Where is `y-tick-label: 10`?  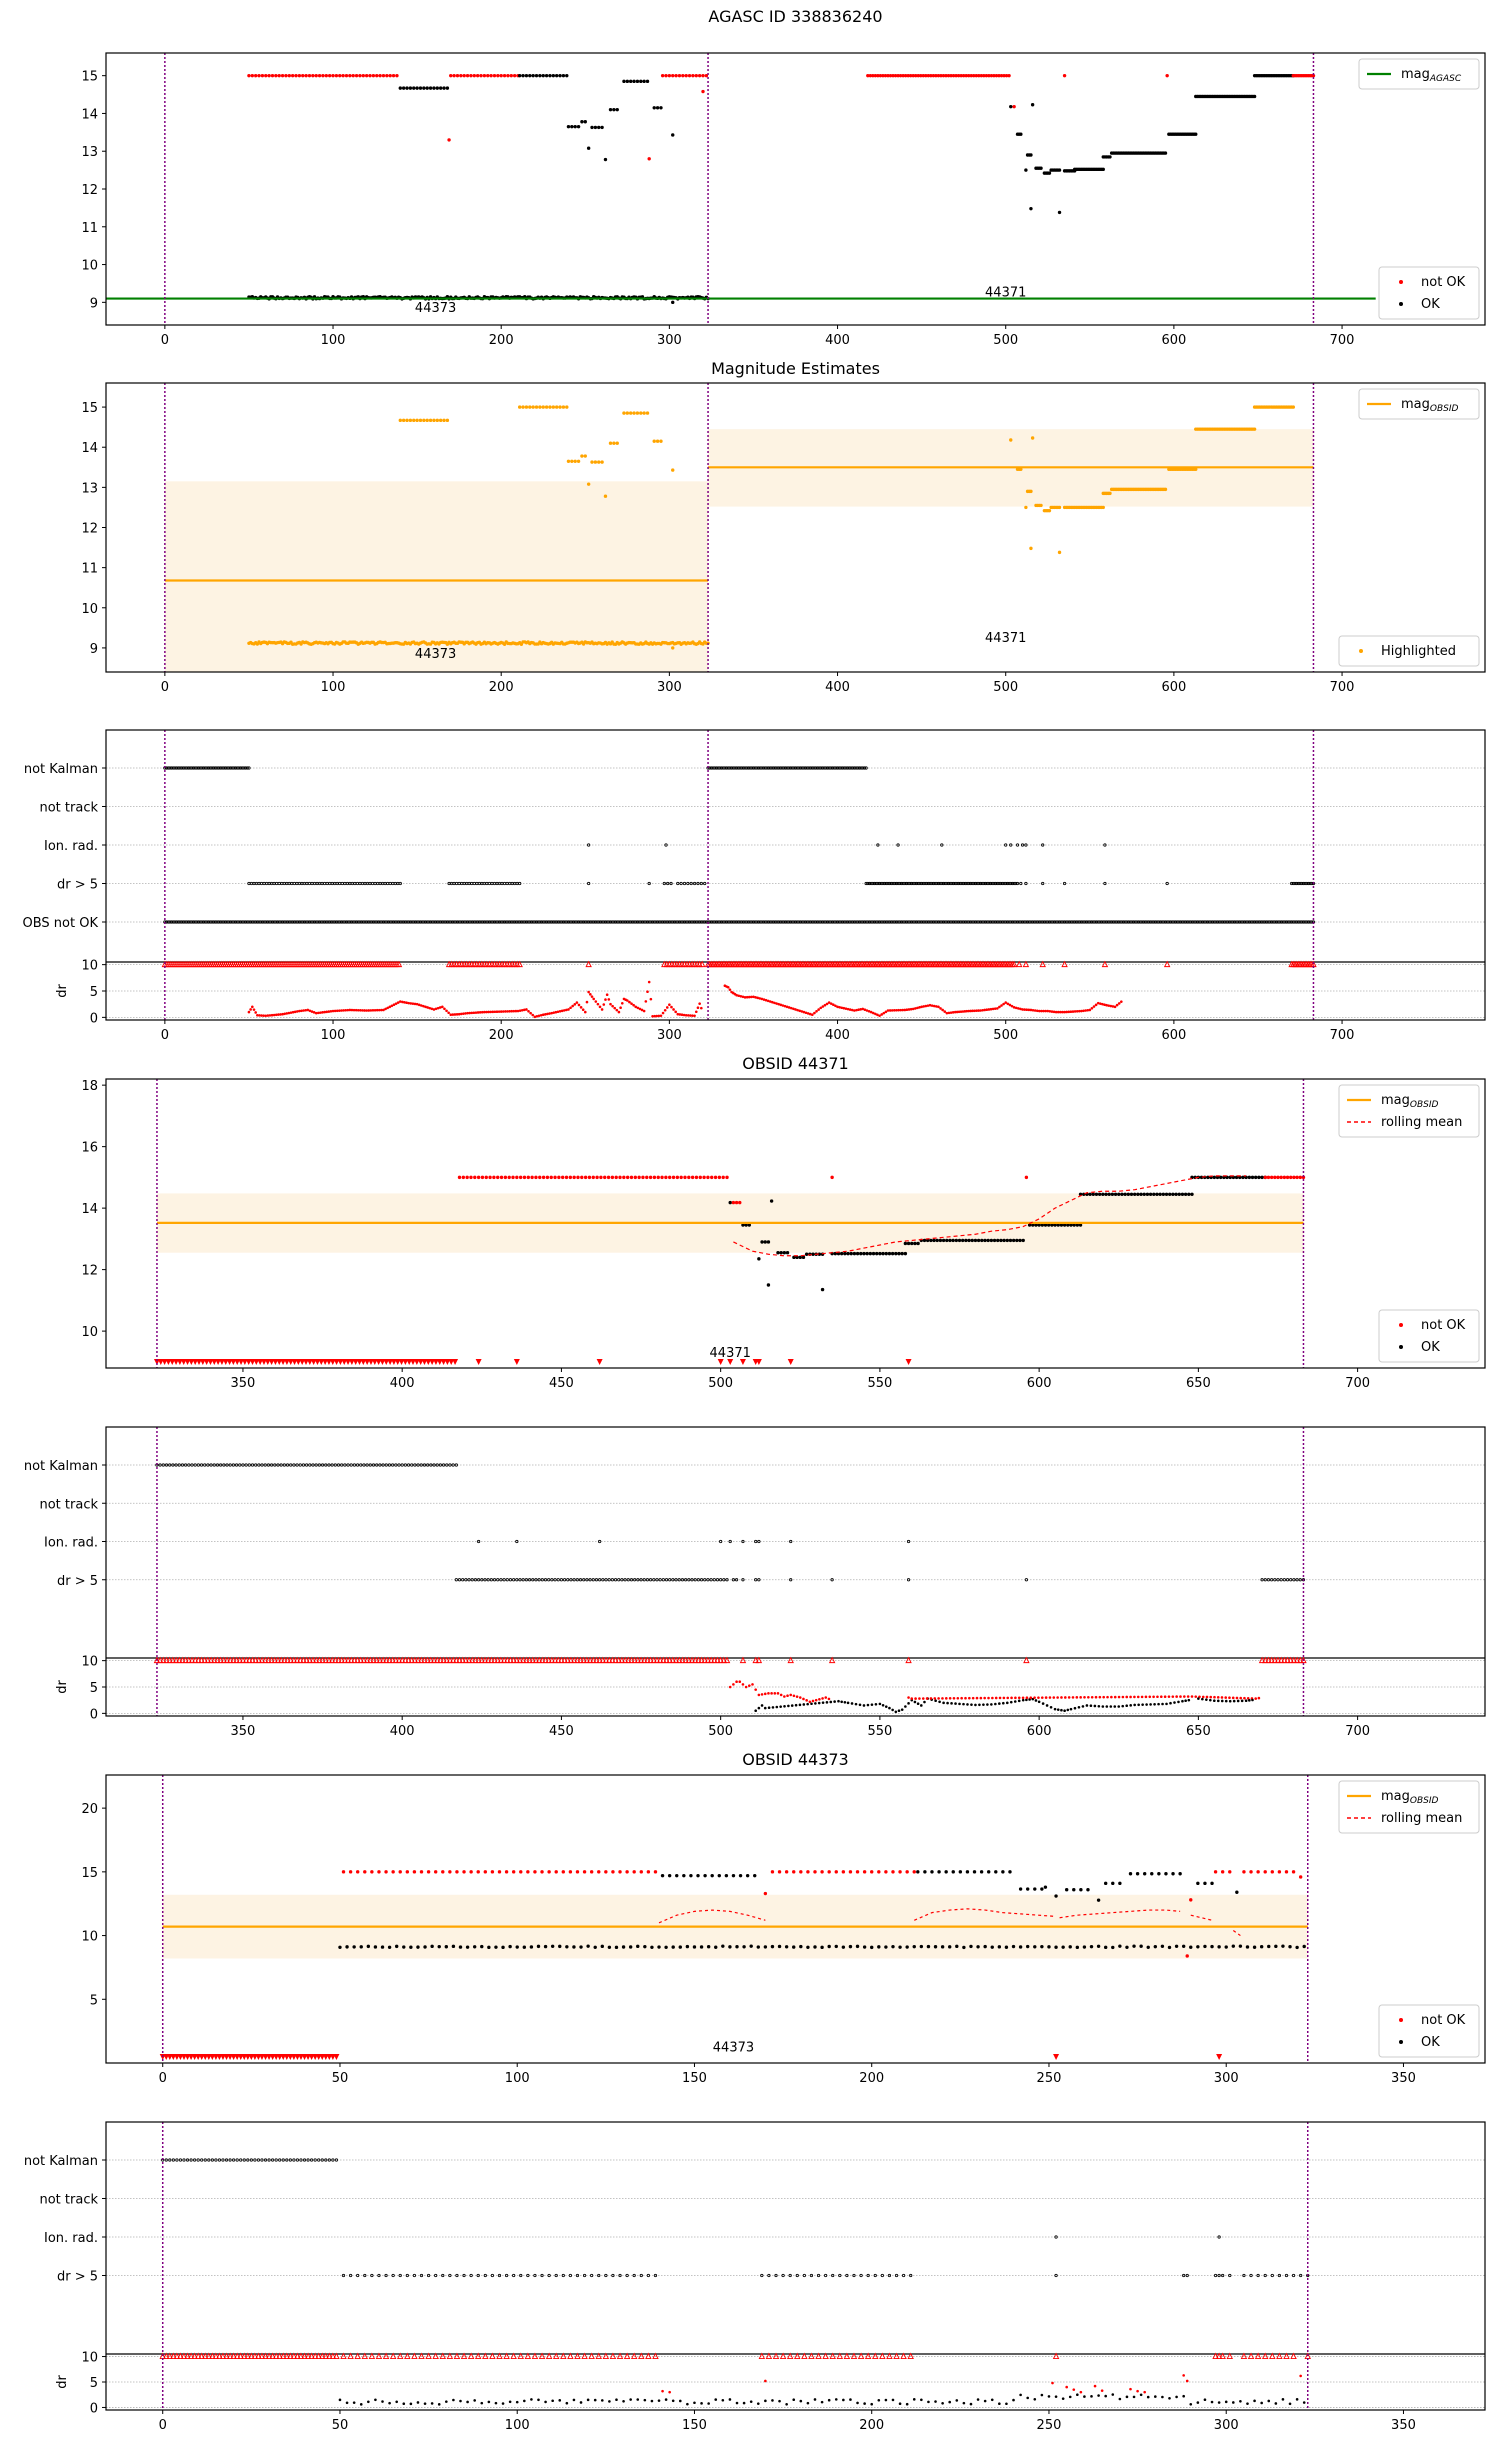 y-tick-label: 10 is located at coordinates (89, 609).